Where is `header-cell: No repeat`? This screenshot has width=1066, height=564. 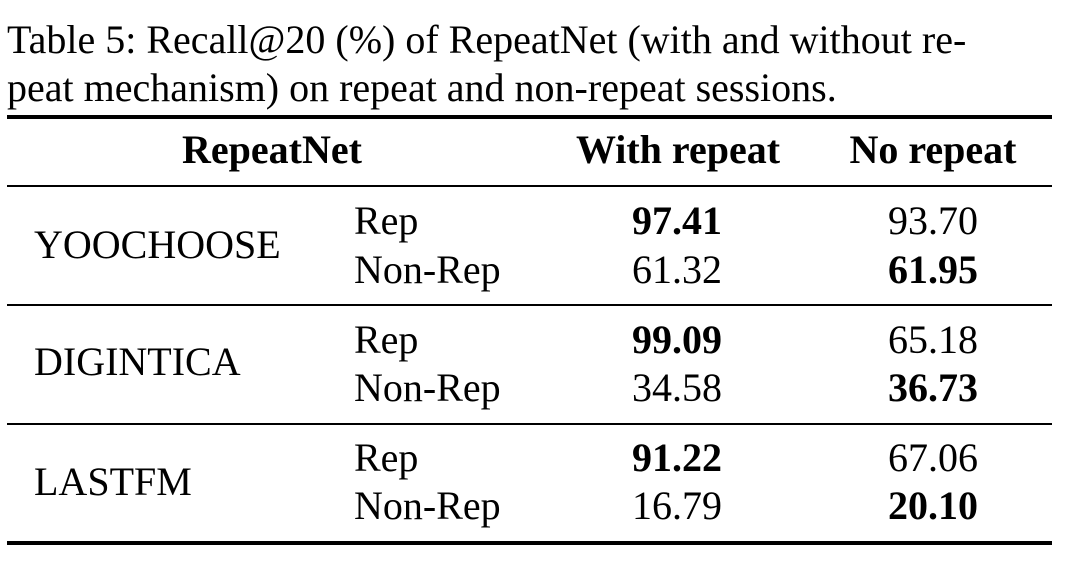 header-cell: No repeat is located at coordinates (933, 149).